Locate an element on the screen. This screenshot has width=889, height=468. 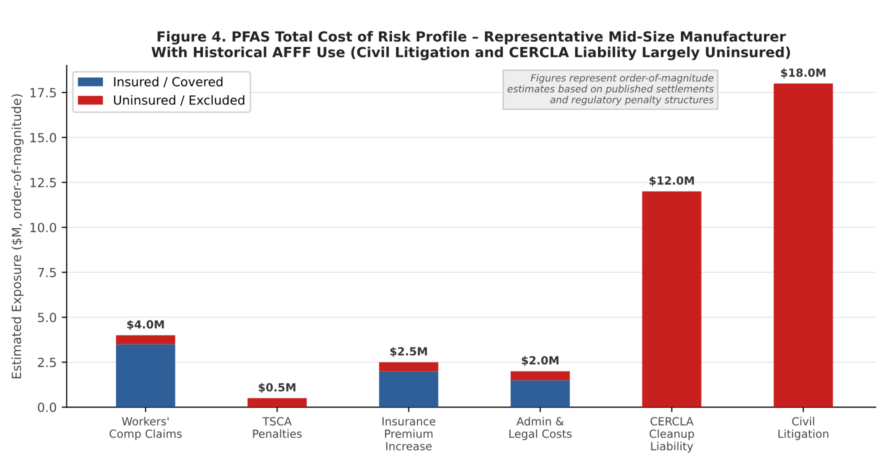
total-label: $2.0M is located at coordinates (540, 361).